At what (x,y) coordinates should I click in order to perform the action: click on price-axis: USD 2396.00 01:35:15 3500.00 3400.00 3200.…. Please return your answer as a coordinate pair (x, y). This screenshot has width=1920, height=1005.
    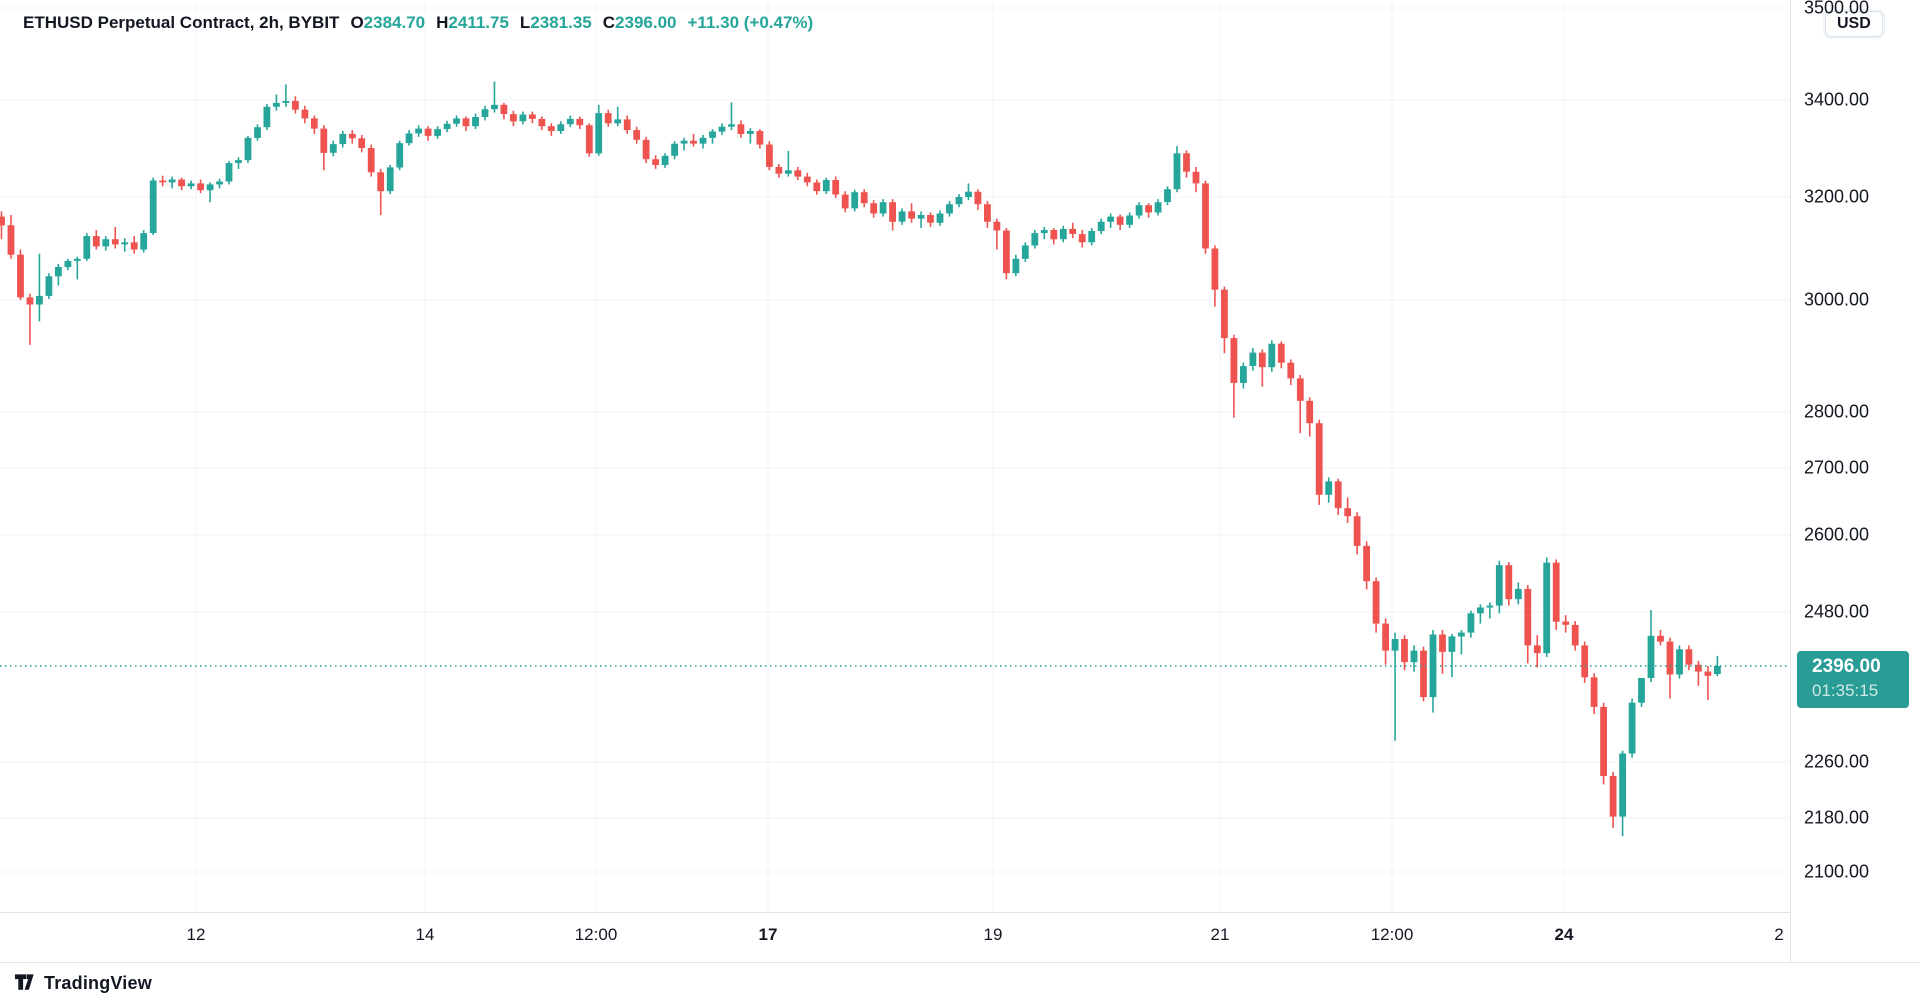
    Looking at the image, I should click on (1855, 481).